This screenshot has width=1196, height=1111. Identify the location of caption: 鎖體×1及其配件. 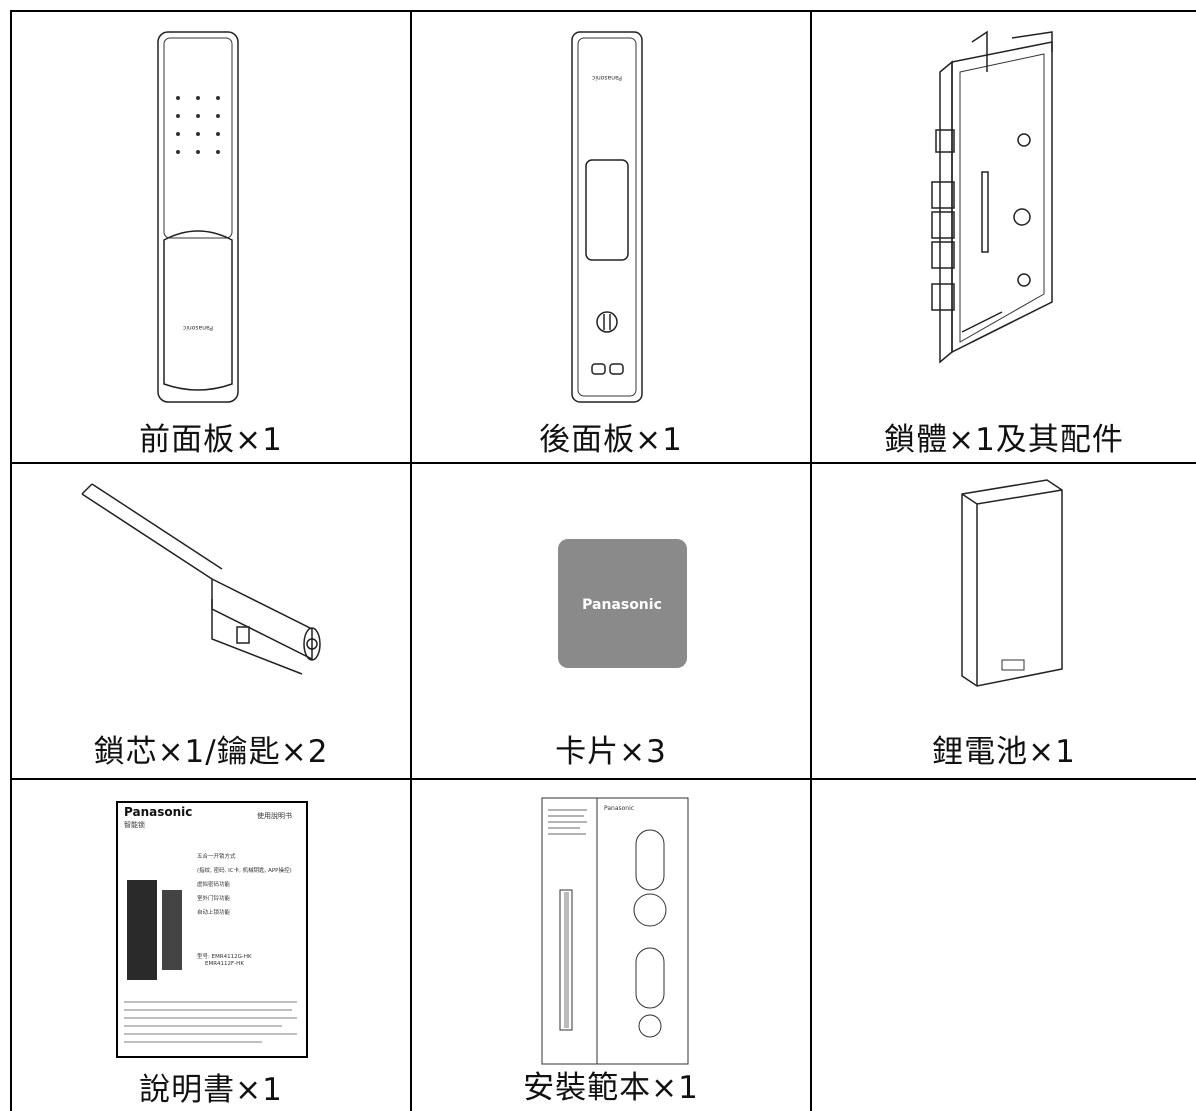
(1004, 440).